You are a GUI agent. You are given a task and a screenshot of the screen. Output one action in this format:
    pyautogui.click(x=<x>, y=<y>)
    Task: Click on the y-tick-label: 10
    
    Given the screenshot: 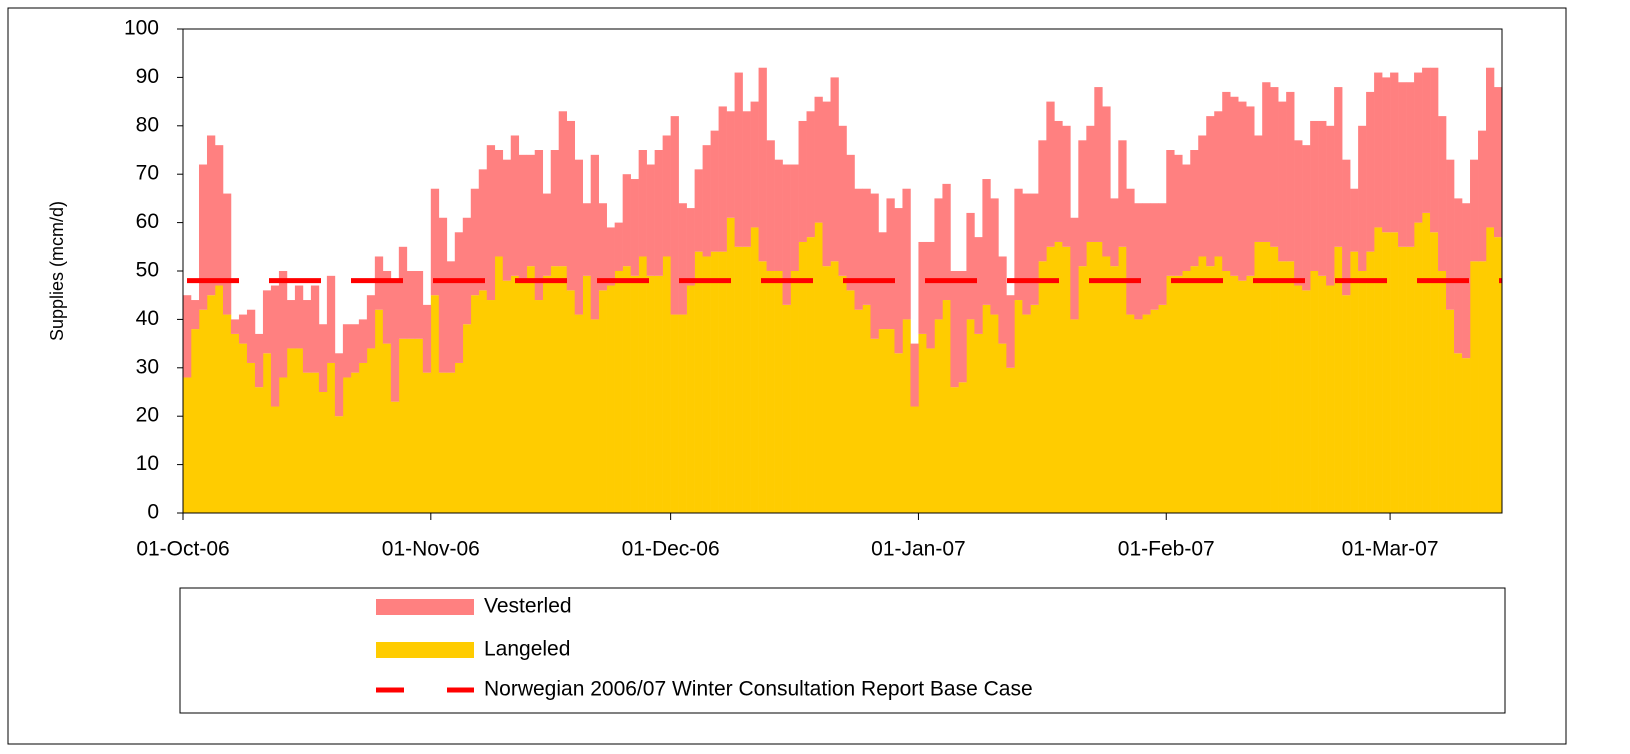 What is the action you would take?
    pyautogui.click(x=147, y=463)
    